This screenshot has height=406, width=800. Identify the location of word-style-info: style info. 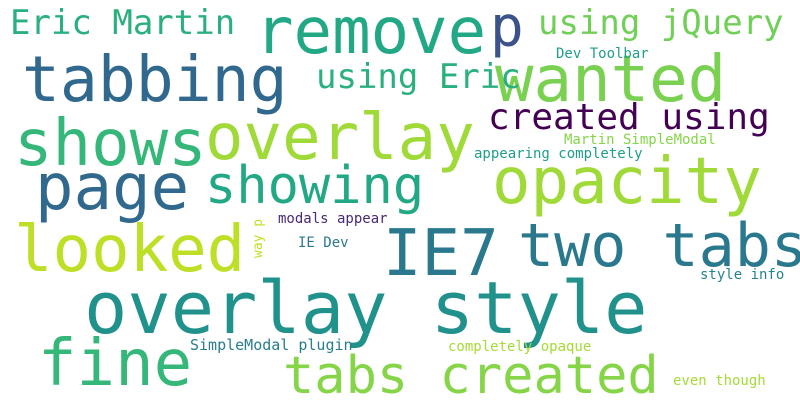
(742, 275).